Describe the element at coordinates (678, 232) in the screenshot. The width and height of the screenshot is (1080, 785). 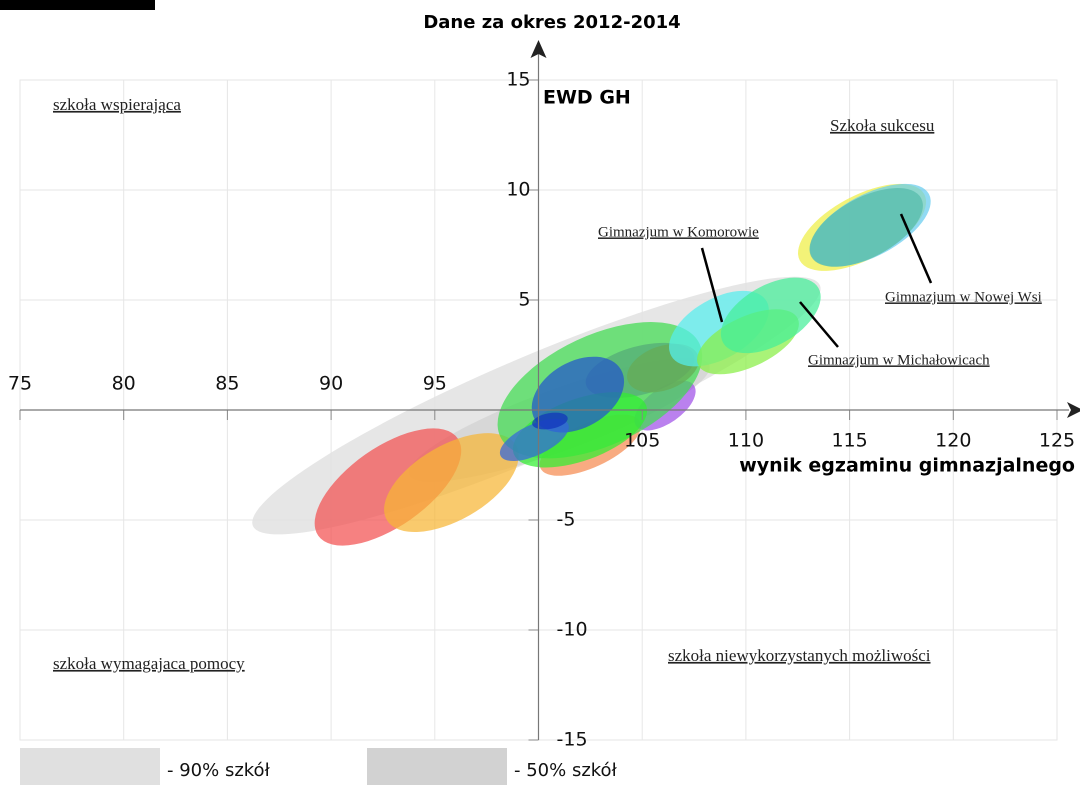
I see `annotation: Gimnazjum w Komorowie` at that location.